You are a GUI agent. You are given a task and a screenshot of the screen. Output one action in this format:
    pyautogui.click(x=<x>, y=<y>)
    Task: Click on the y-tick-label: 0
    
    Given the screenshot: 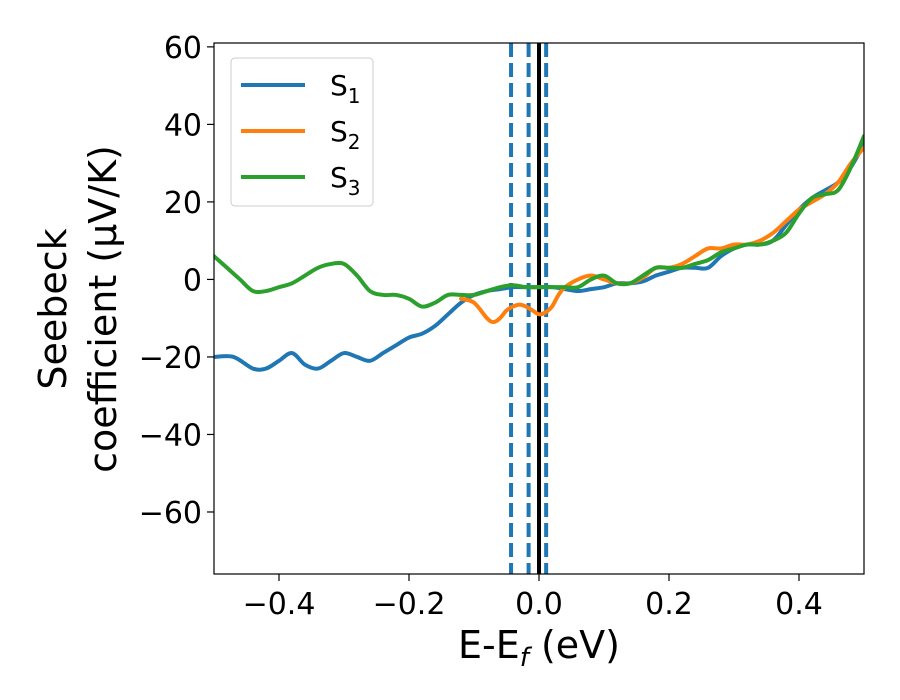 What is the action you would take?
    pyautogui.click(x=192, y=280)
    